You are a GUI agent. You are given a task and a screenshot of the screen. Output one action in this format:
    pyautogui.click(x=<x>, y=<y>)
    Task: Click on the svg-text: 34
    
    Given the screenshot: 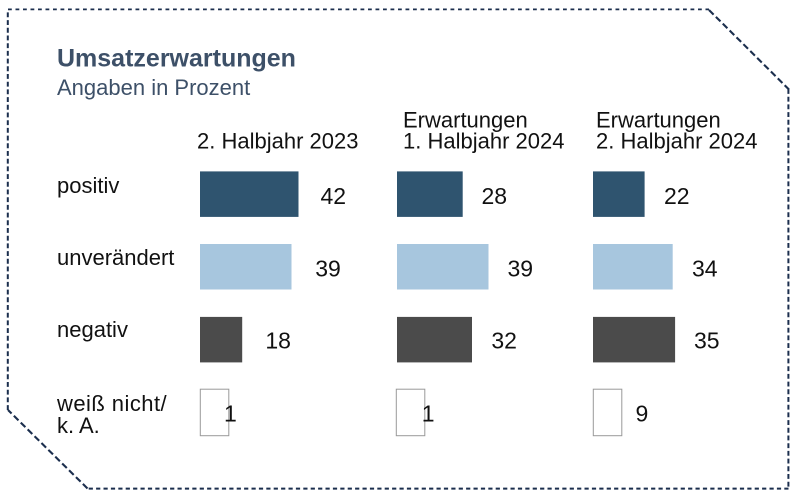 What is the action you would take?
    pyautogui.click(x=705, y=269)
    